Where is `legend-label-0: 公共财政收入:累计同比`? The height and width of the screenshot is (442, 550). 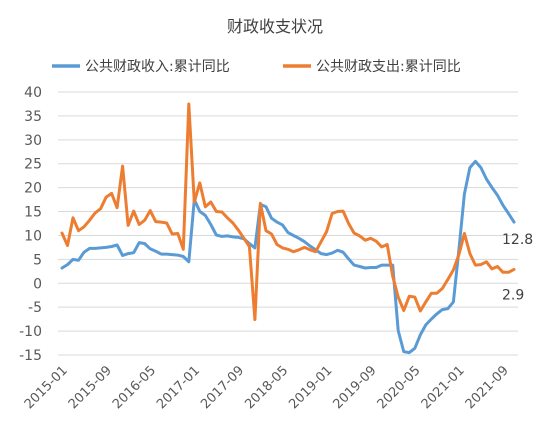
legend-label-0: 公共财政收入:累计同比 is located at coordinates (157, 67).